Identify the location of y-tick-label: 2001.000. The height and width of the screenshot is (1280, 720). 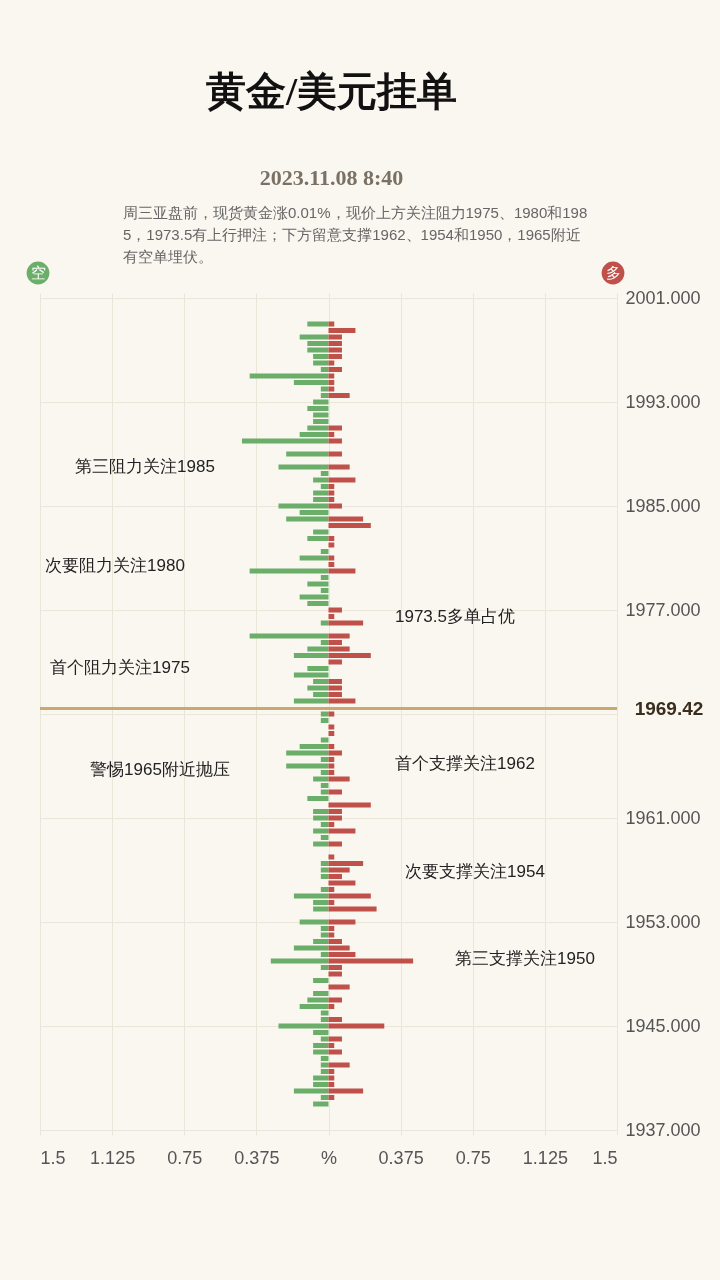
(663, 297).